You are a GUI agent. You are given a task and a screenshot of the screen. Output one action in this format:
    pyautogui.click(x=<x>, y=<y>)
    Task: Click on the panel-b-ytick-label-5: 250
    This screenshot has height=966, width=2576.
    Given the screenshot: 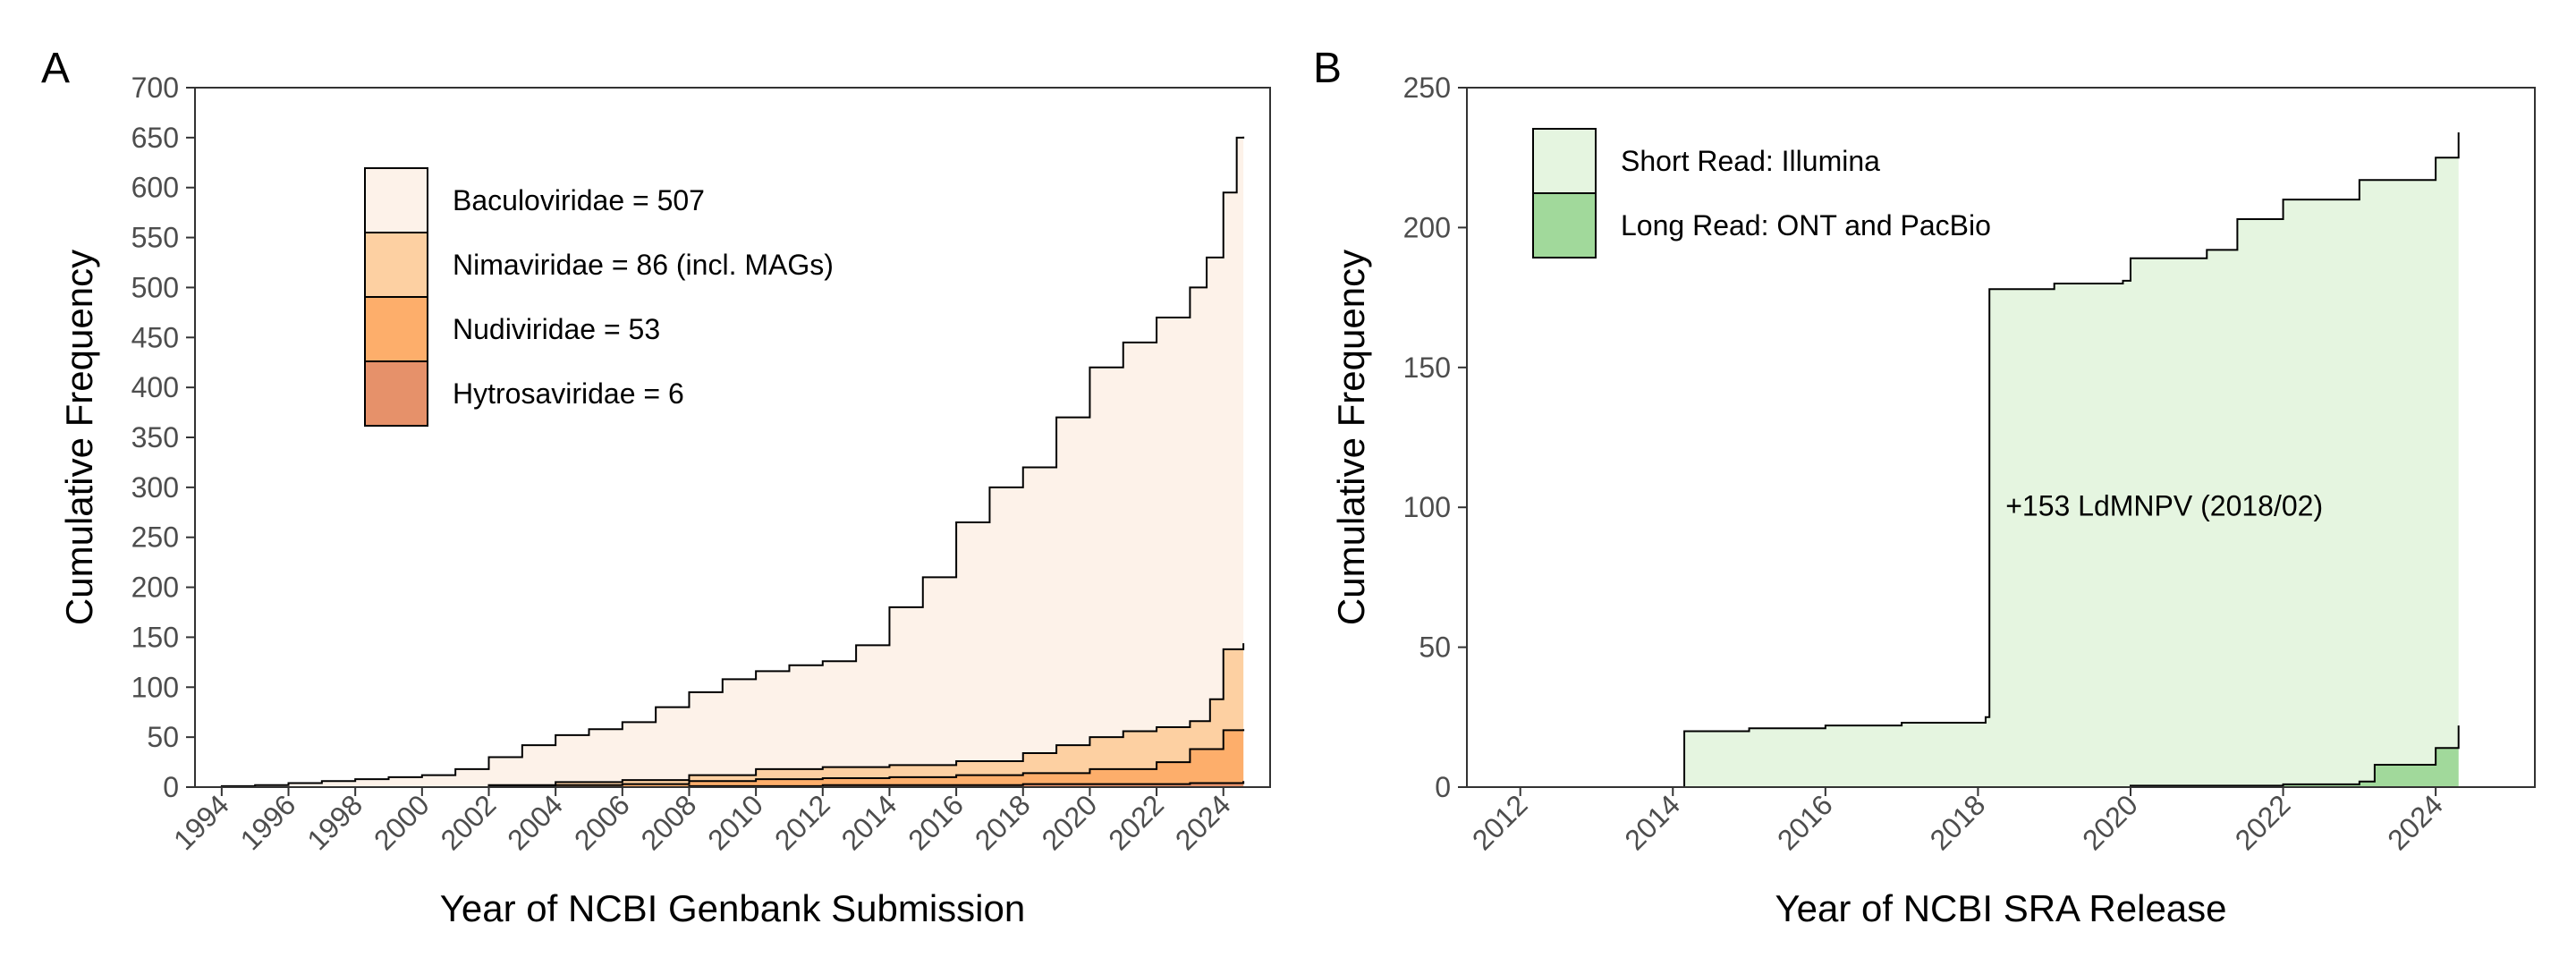 What is the action you would take?
    pyautogui.click(x=1427, y=88)
    